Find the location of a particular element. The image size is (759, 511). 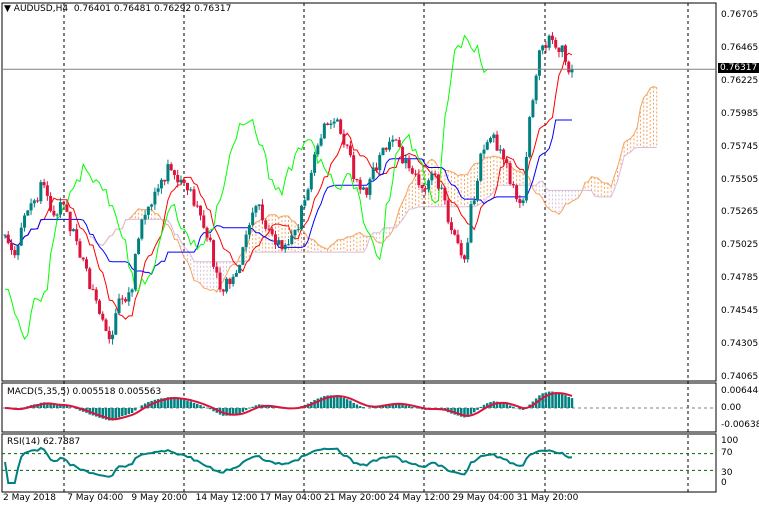

price-tick: 0.75505 is located at coordinates (740, 179).